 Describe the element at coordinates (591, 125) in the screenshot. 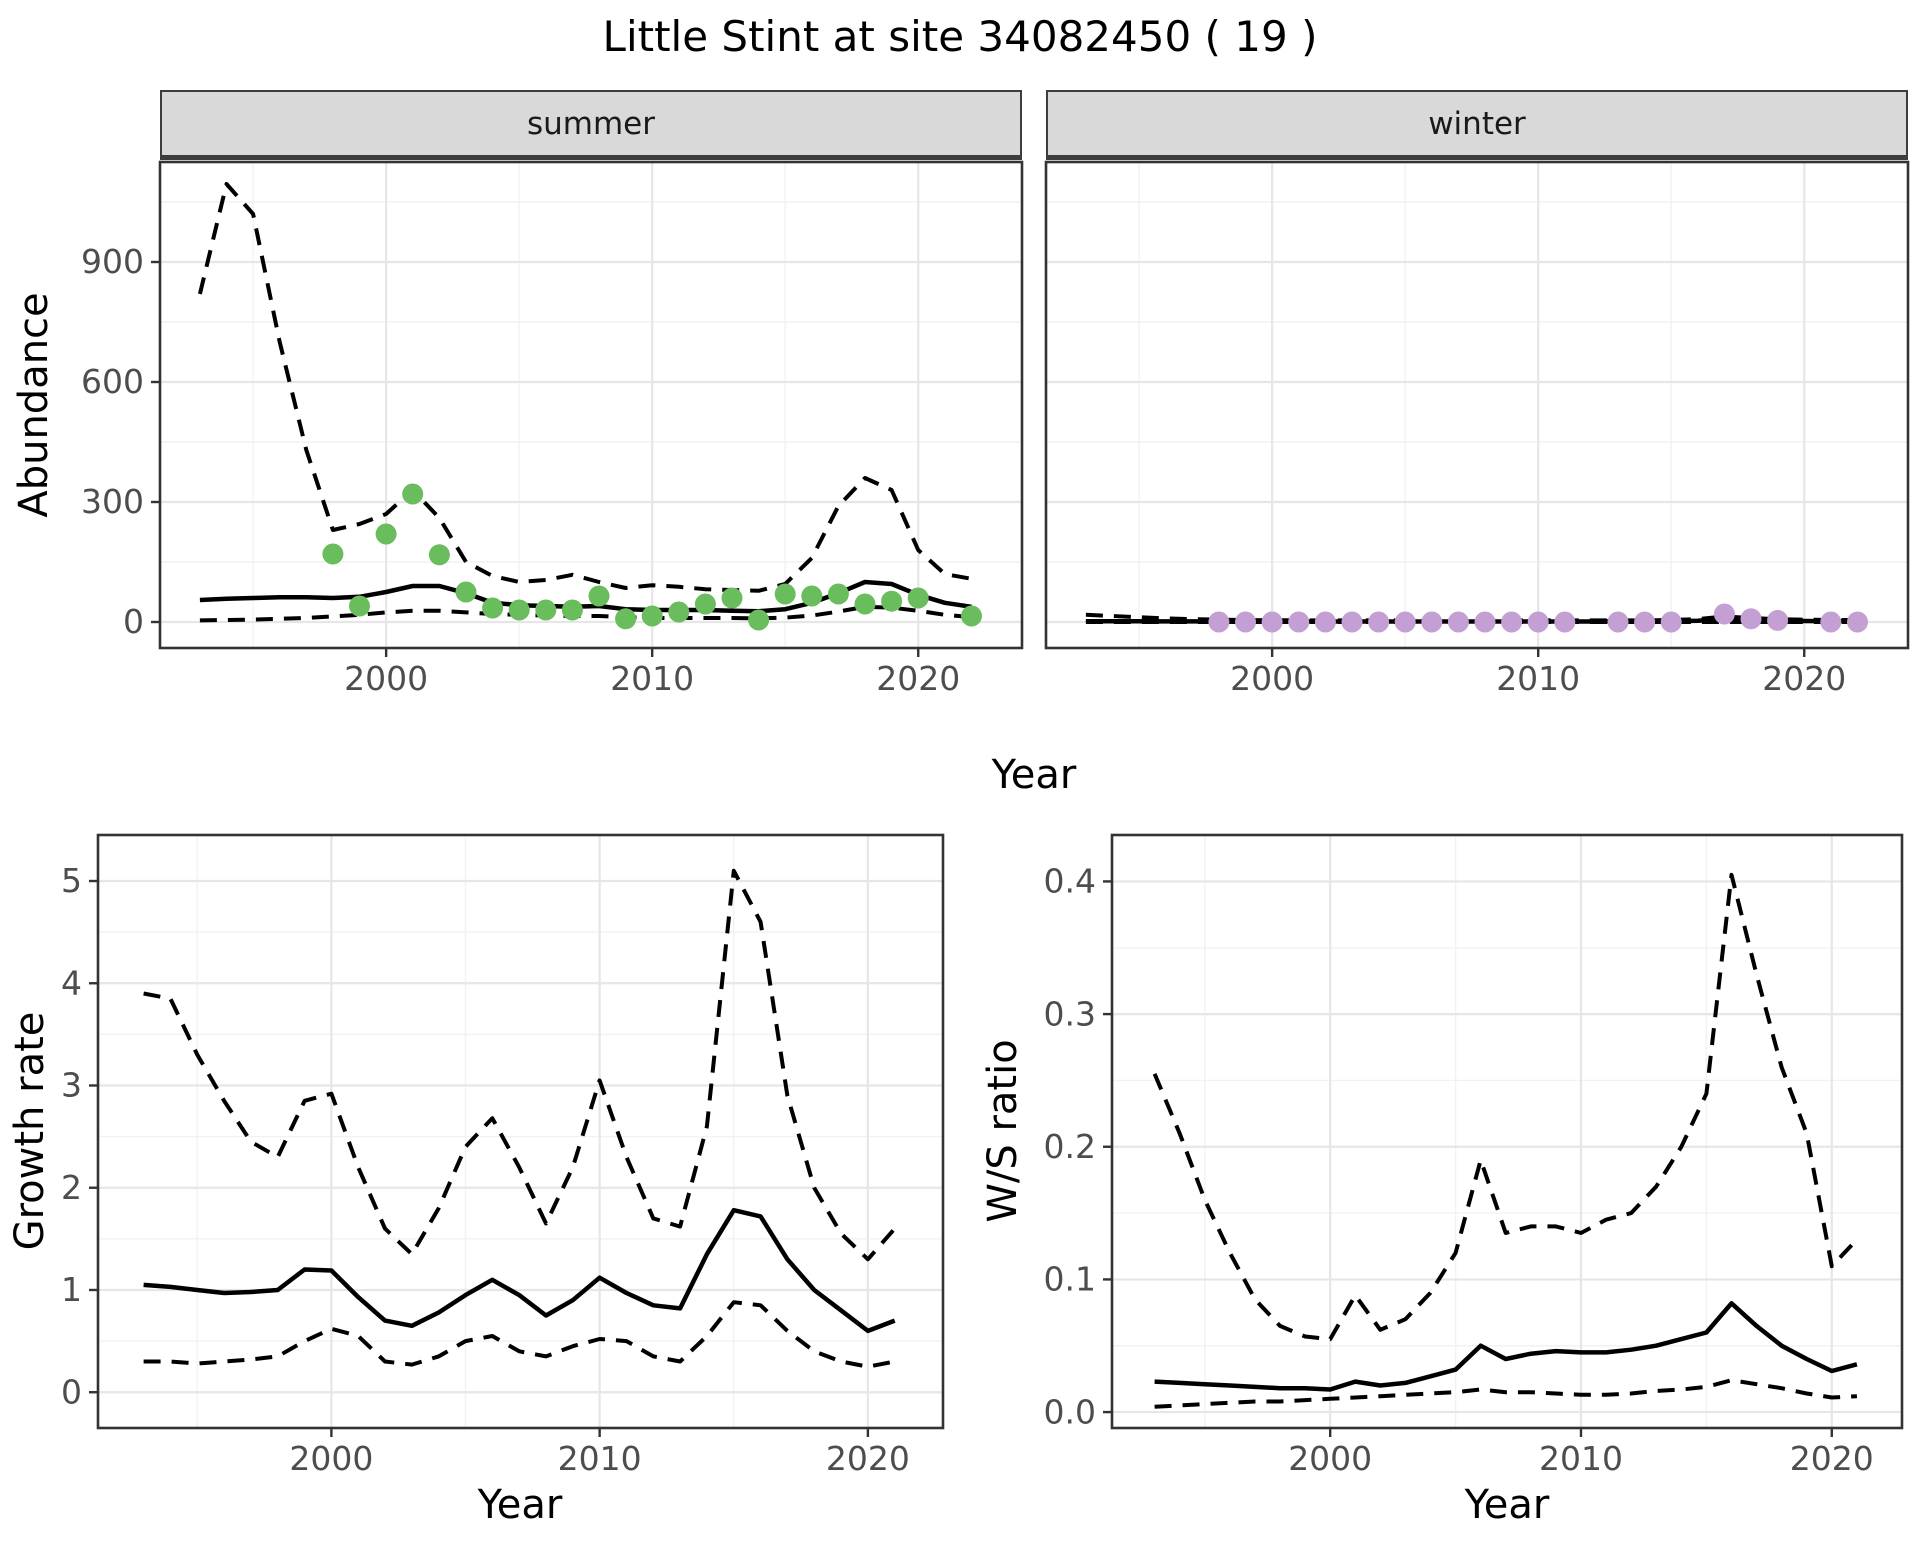

I see `facet-strip-summer: summer` at that location.